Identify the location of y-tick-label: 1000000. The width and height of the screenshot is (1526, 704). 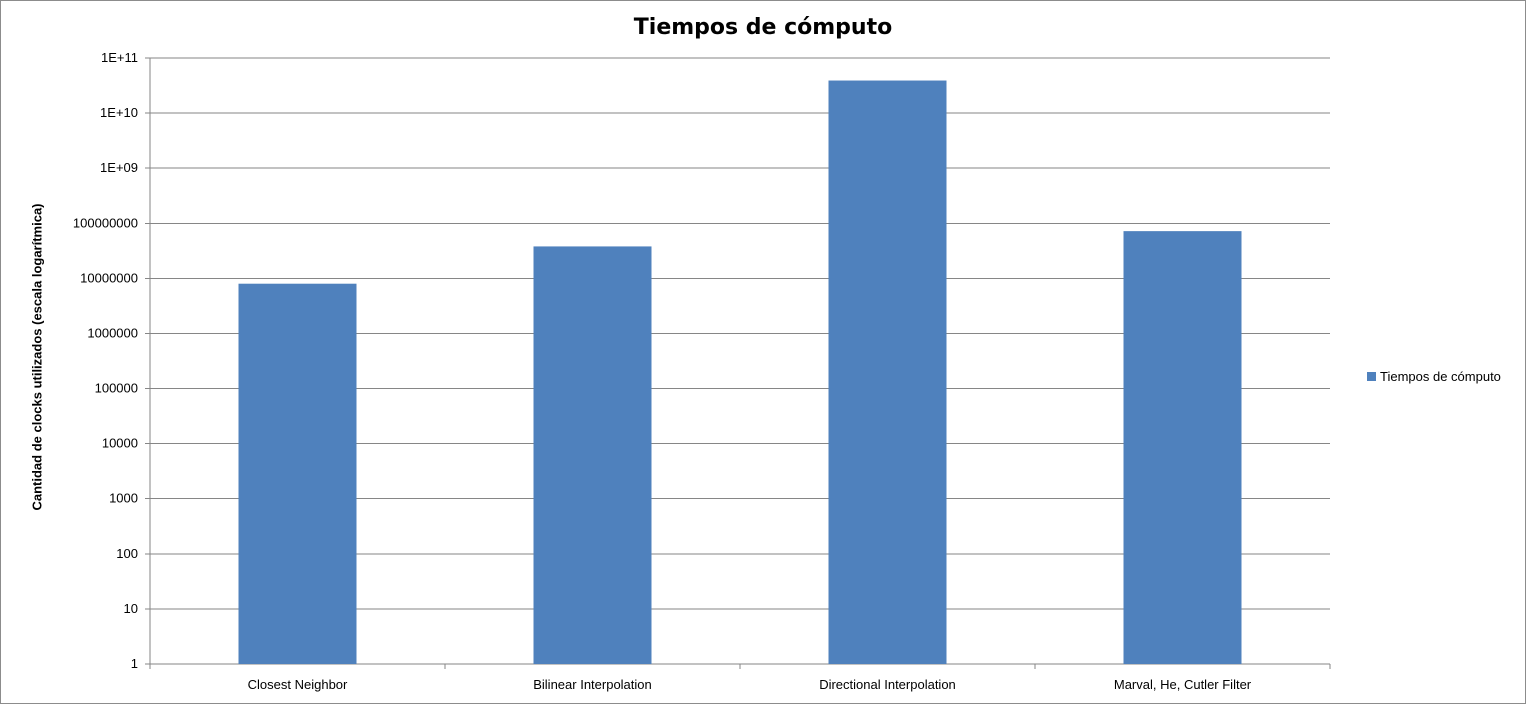
(112, 332).